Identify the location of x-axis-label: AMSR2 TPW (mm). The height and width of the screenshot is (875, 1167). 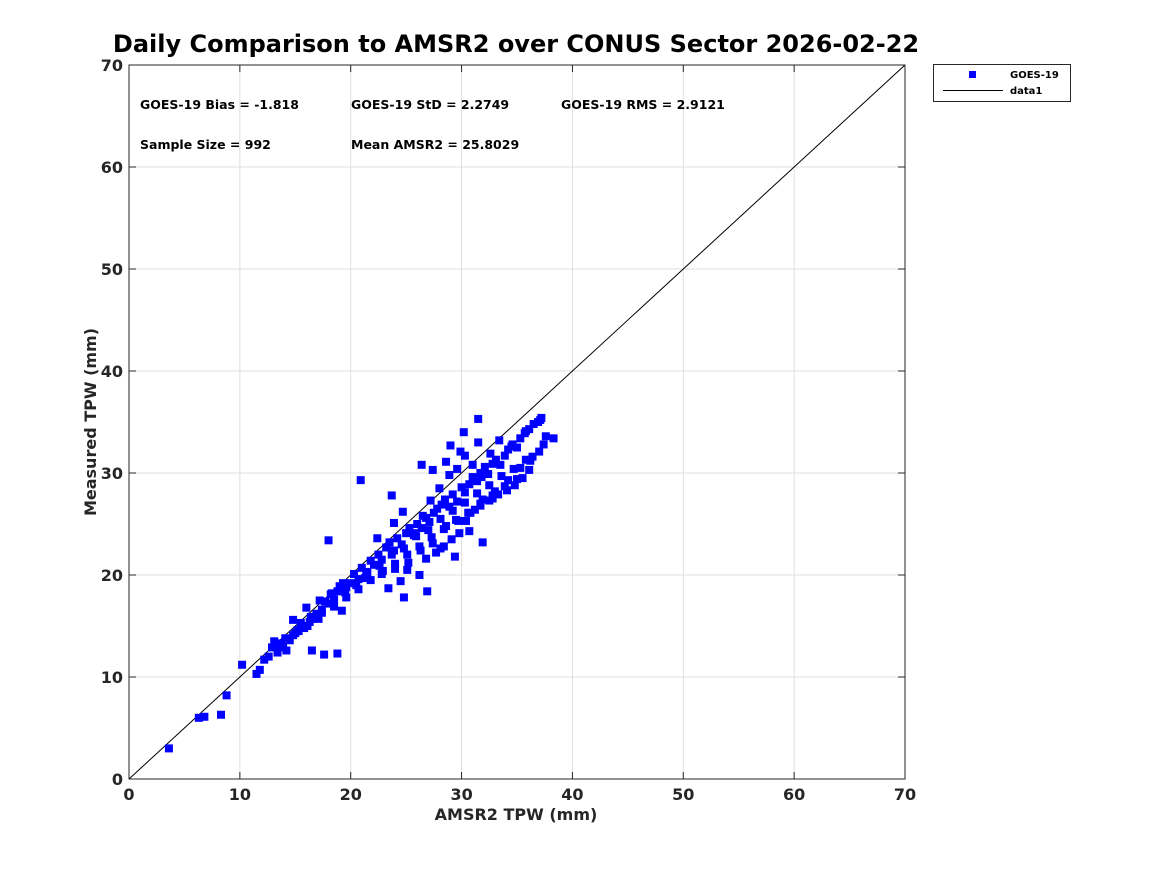
(516, 814).